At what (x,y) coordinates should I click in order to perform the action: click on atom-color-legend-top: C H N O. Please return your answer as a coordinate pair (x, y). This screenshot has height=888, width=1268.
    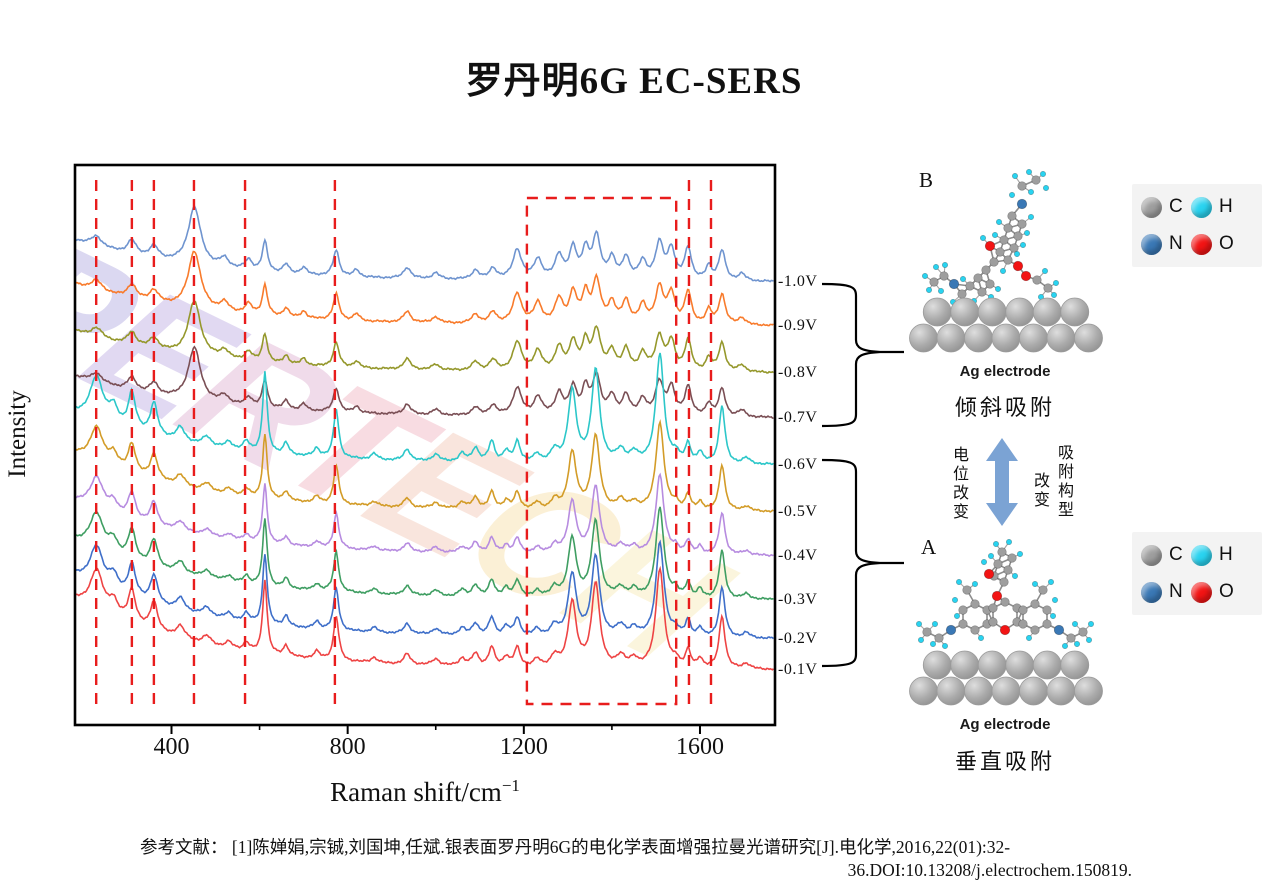
    Looking at the image, I should click on (1197, 225).